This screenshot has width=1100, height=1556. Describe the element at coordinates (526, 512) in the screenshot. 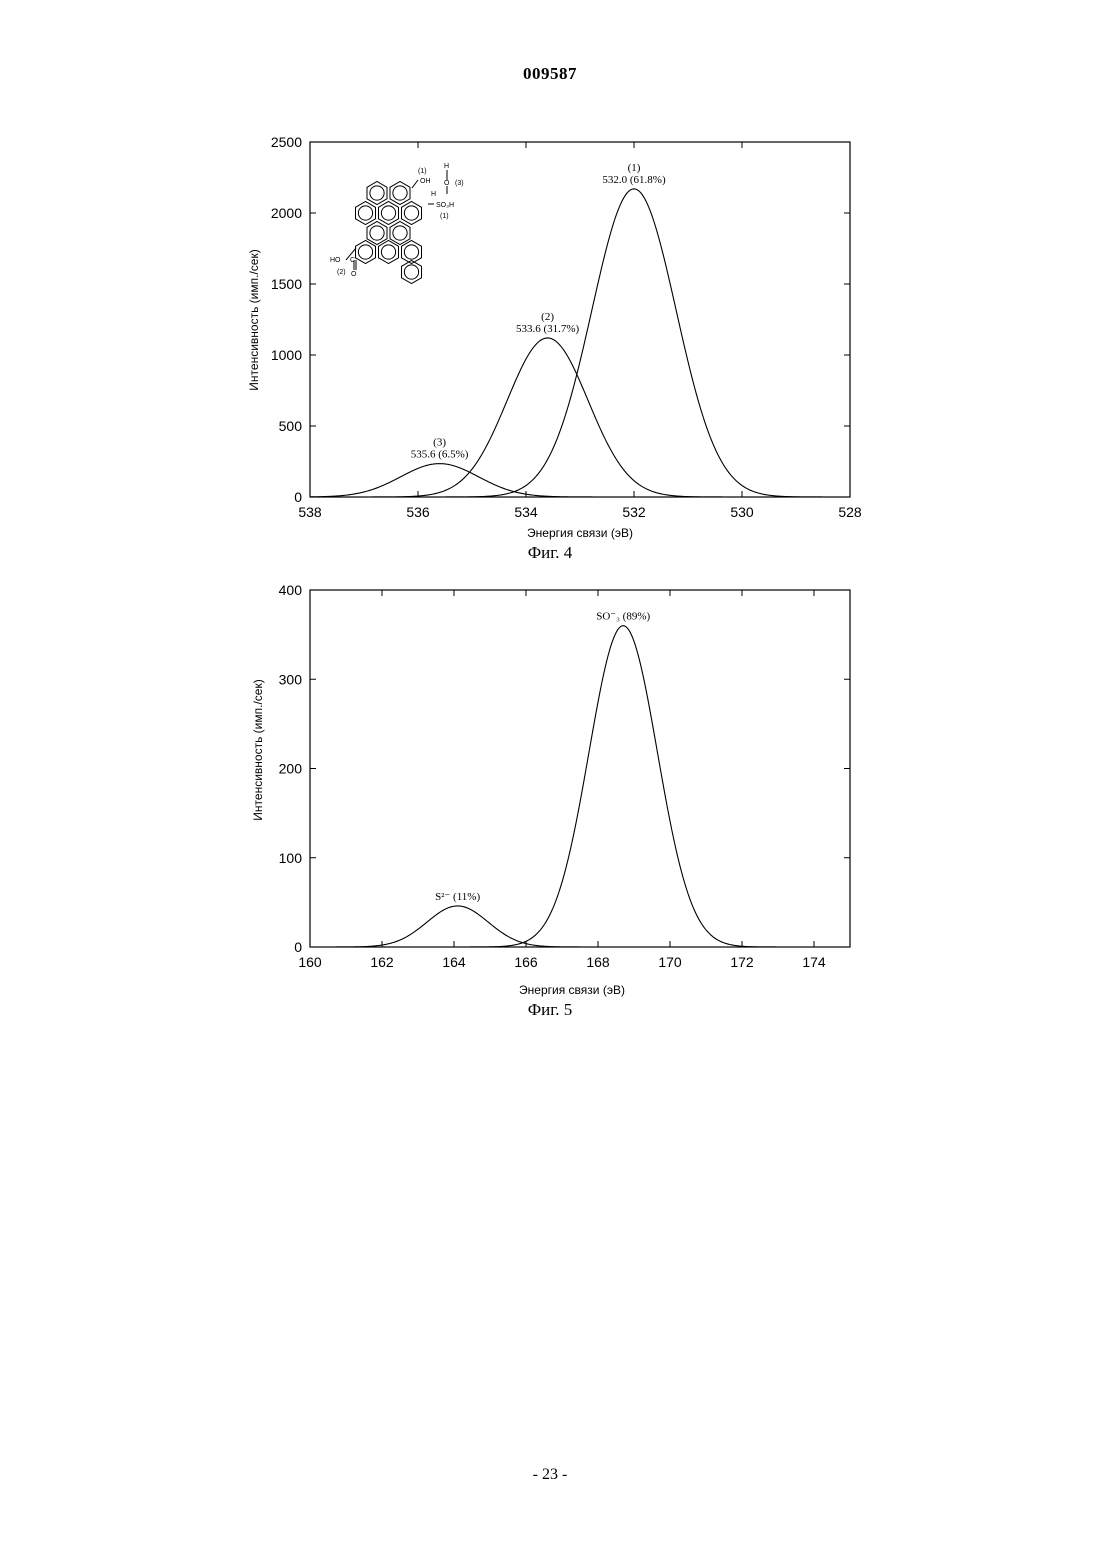

I see `x-tick-label: 534` at that location.